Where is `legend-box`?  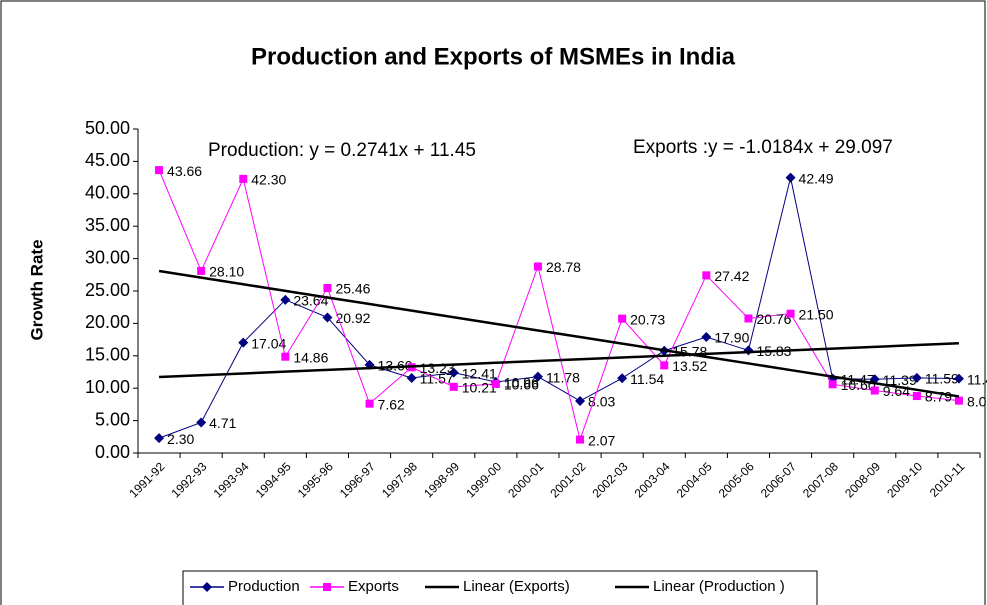
legend-box is located at coordinates (500, 587).